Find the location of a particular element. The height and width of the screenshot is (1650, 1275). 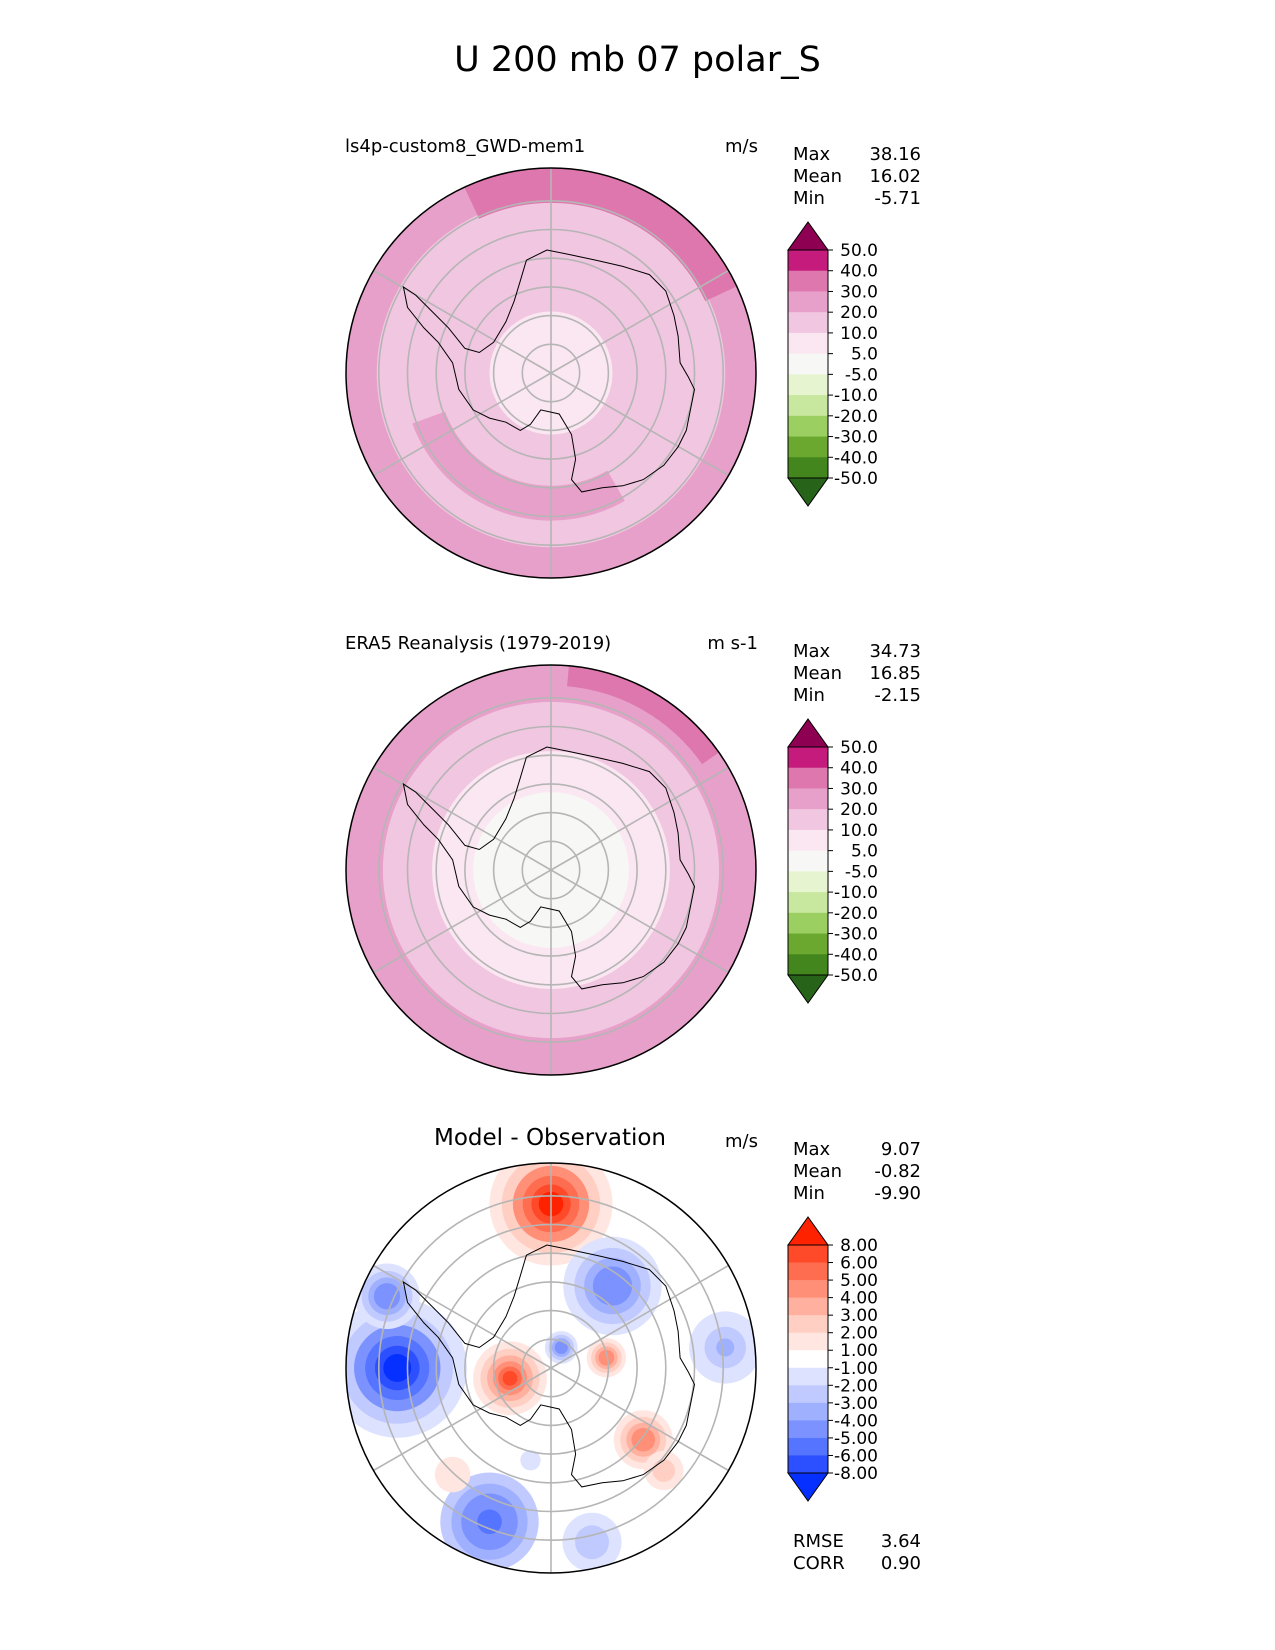

stats-box: Max 38.16 Mean 16.02 Min -5.71 is located at coordinates (857, 177).